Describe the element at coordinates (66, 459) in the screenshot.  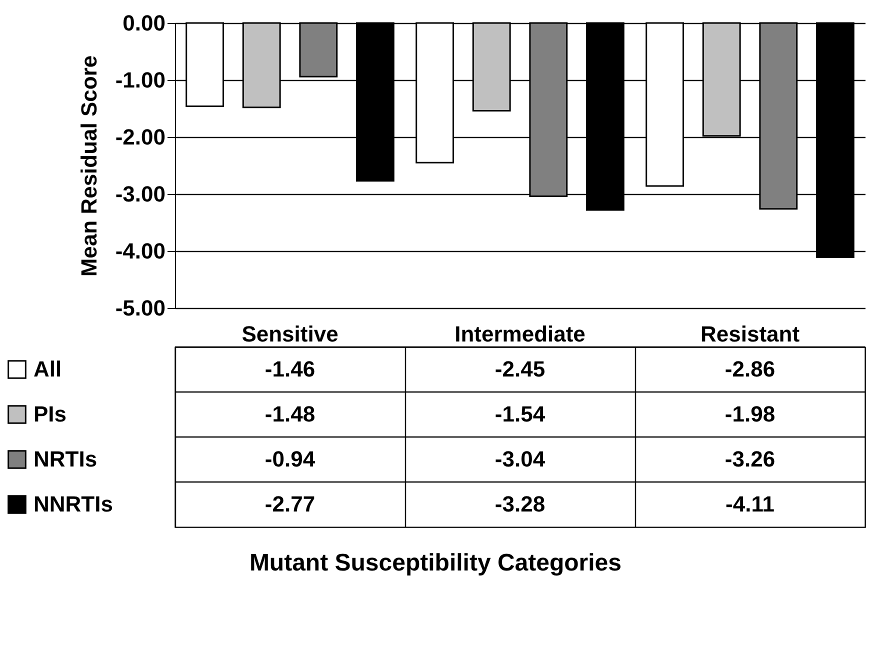
I see `legend-label: NRTIs` at that location.